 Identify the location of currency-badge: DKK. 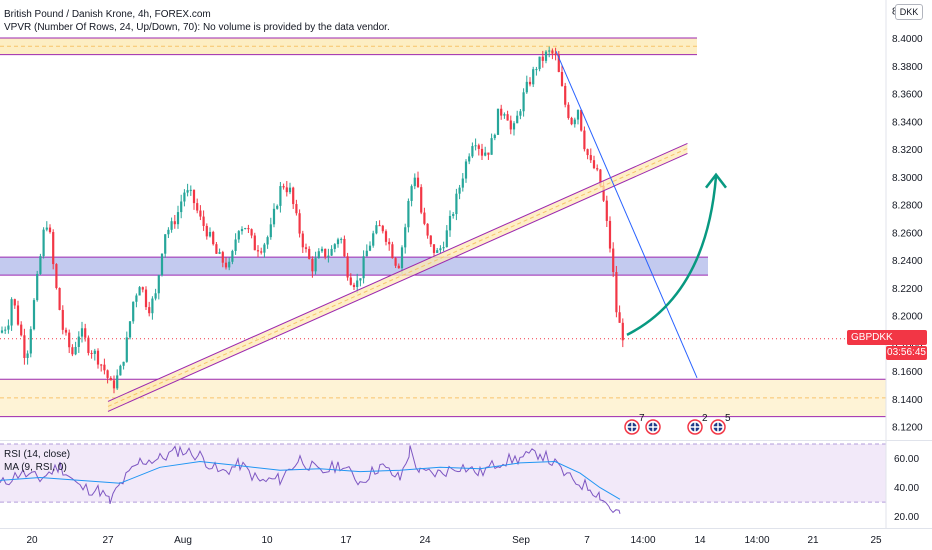
(909, 12).